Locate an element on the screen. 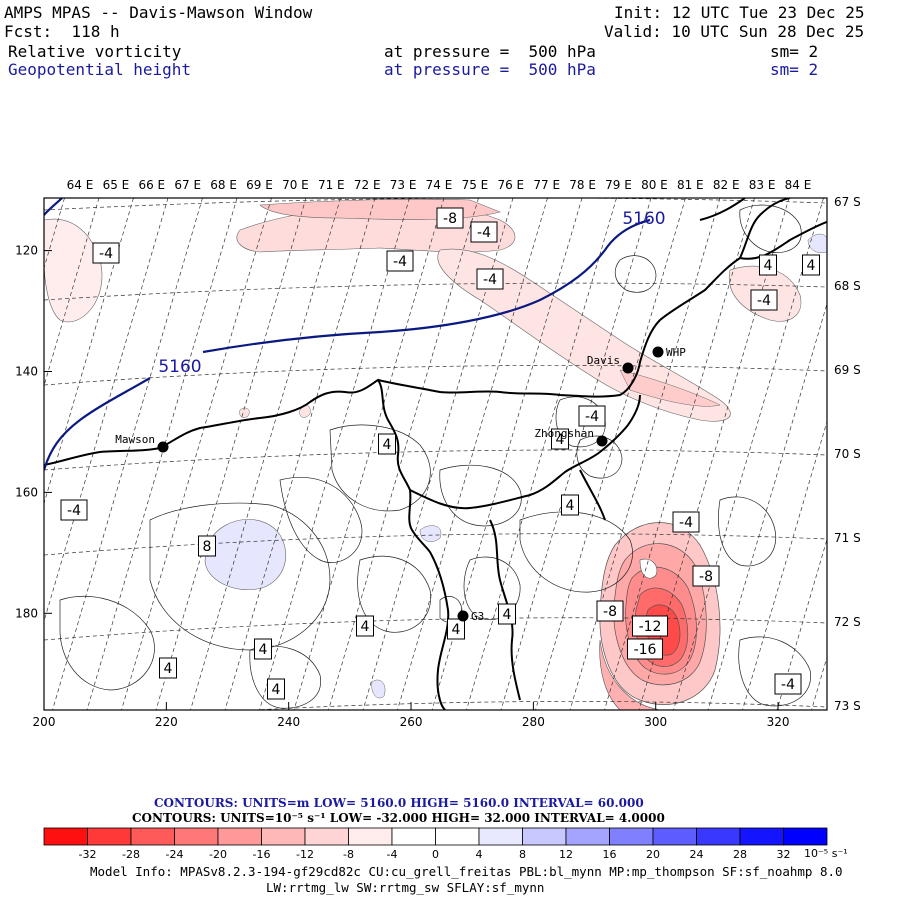  longitude-label: 77 E is located at coordinates (546, 185).